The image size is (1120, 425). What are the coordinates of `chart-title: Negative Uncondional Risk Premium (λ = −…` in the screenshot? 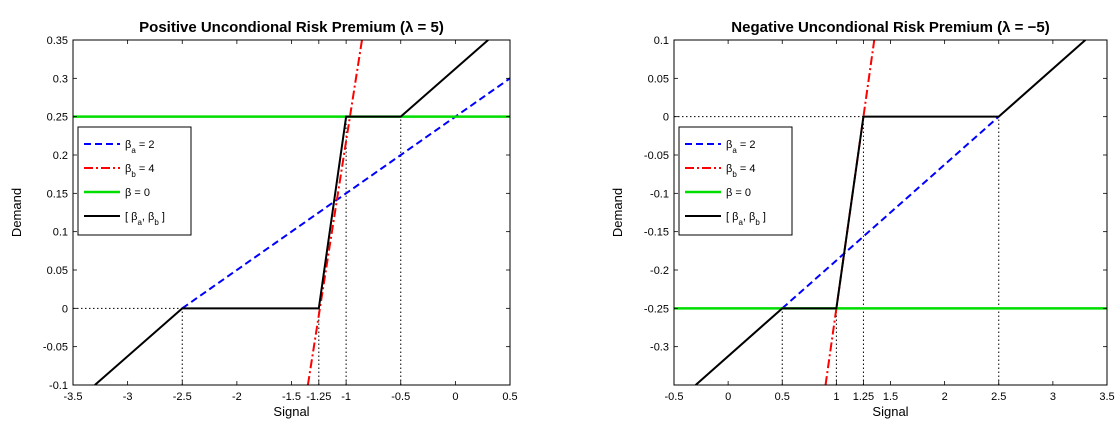 It's located at (890, 27).